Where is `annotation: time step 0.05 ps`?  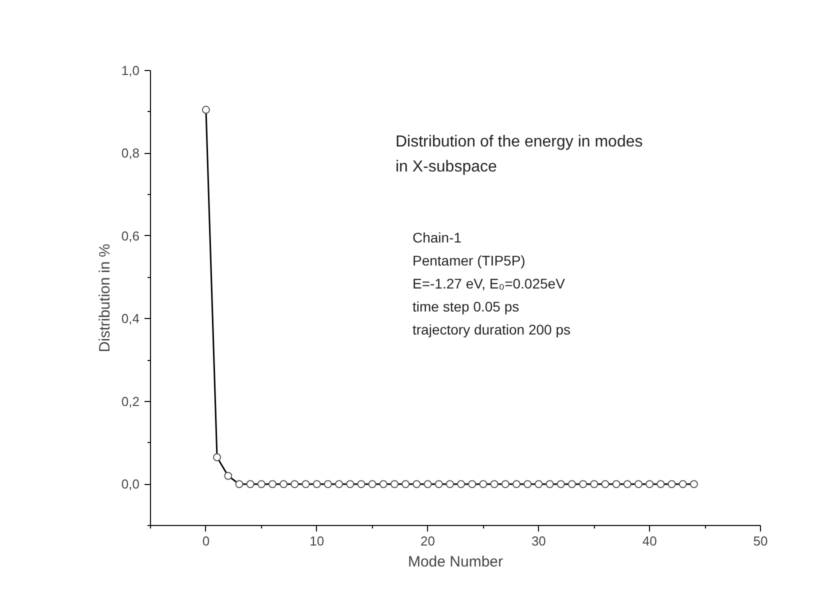 annotation: time step 0.05 ps is located at coordinates (466, 306).